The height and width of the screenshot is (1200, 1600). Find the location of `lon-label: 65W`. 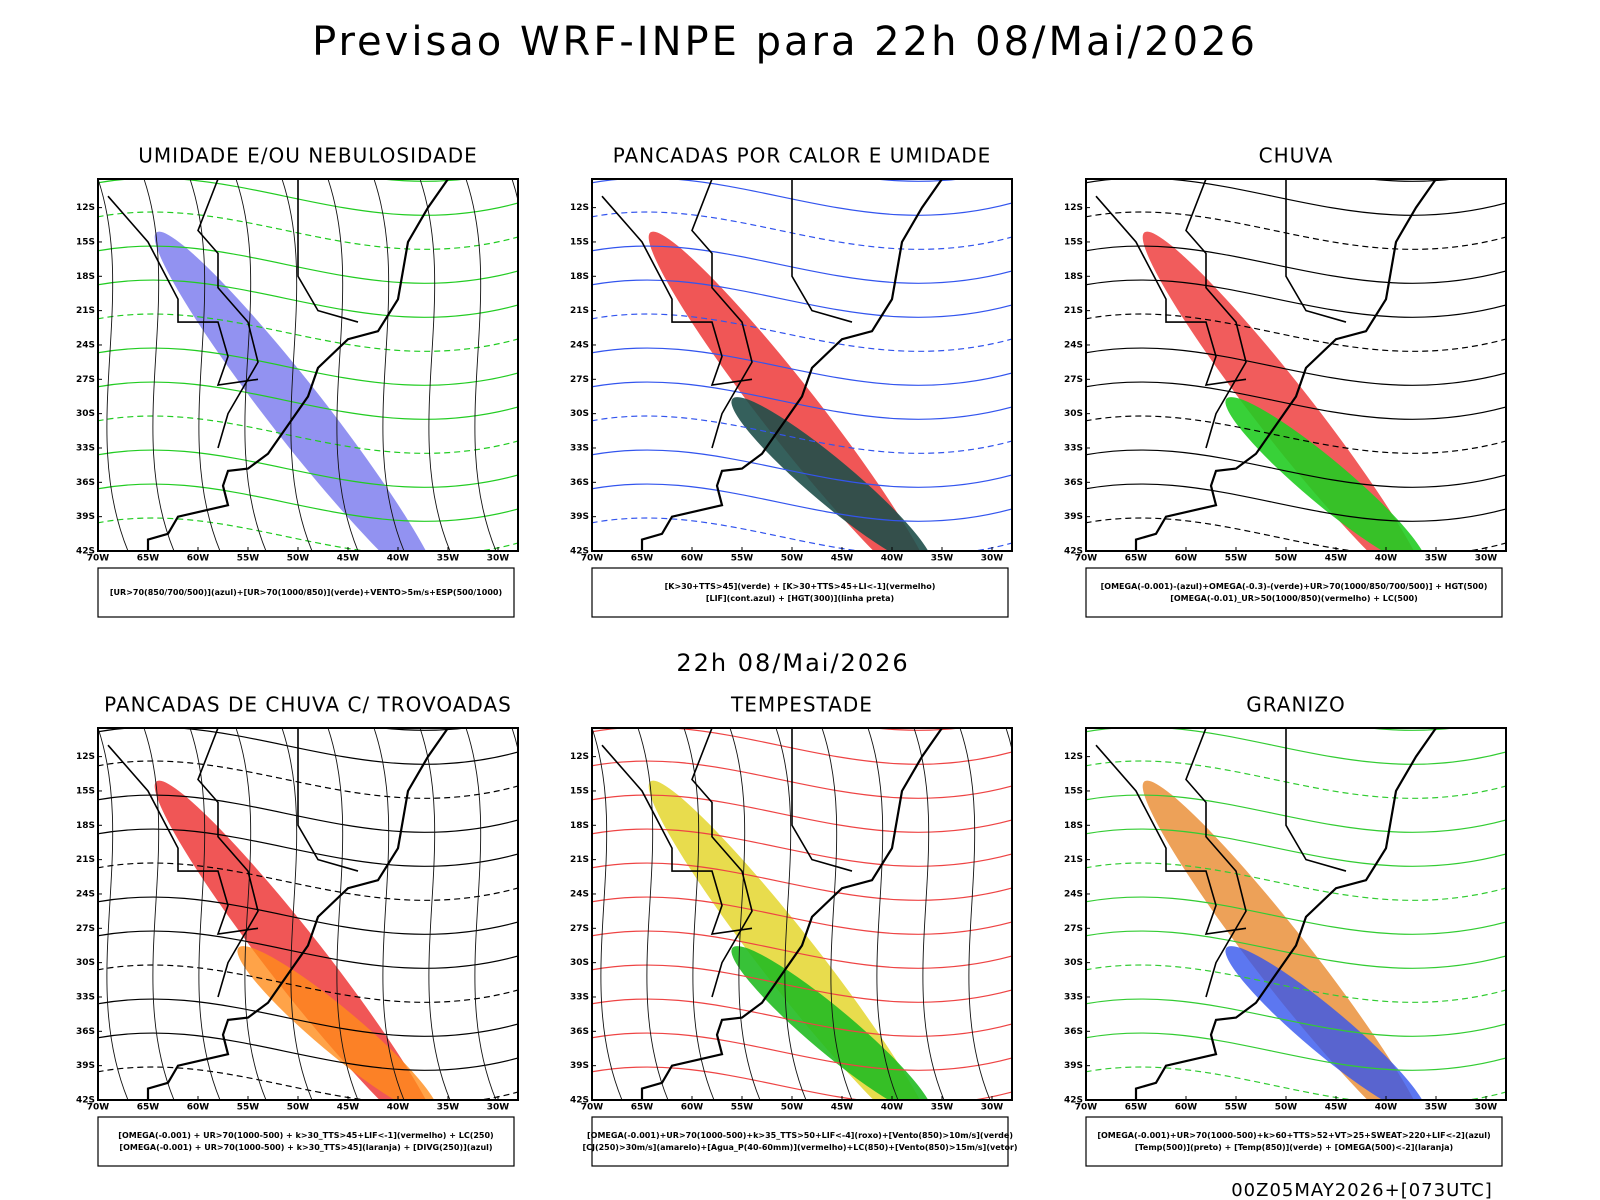

lon-label: 65W is located at coordinates (1136, 1108).